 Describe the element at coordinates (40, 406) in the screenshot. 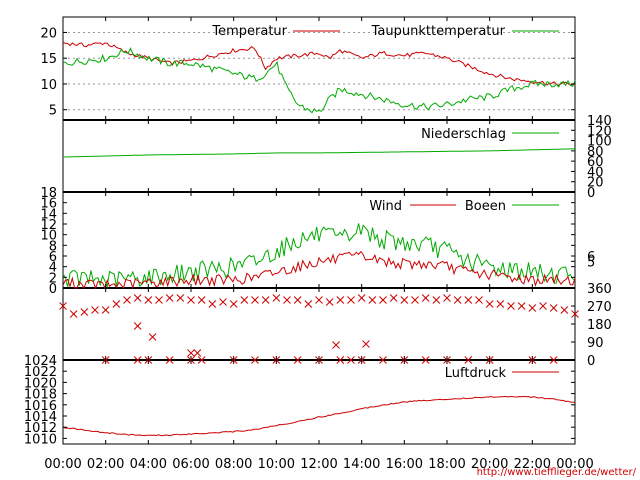

I see `y-tick-label: 1016` at that location.